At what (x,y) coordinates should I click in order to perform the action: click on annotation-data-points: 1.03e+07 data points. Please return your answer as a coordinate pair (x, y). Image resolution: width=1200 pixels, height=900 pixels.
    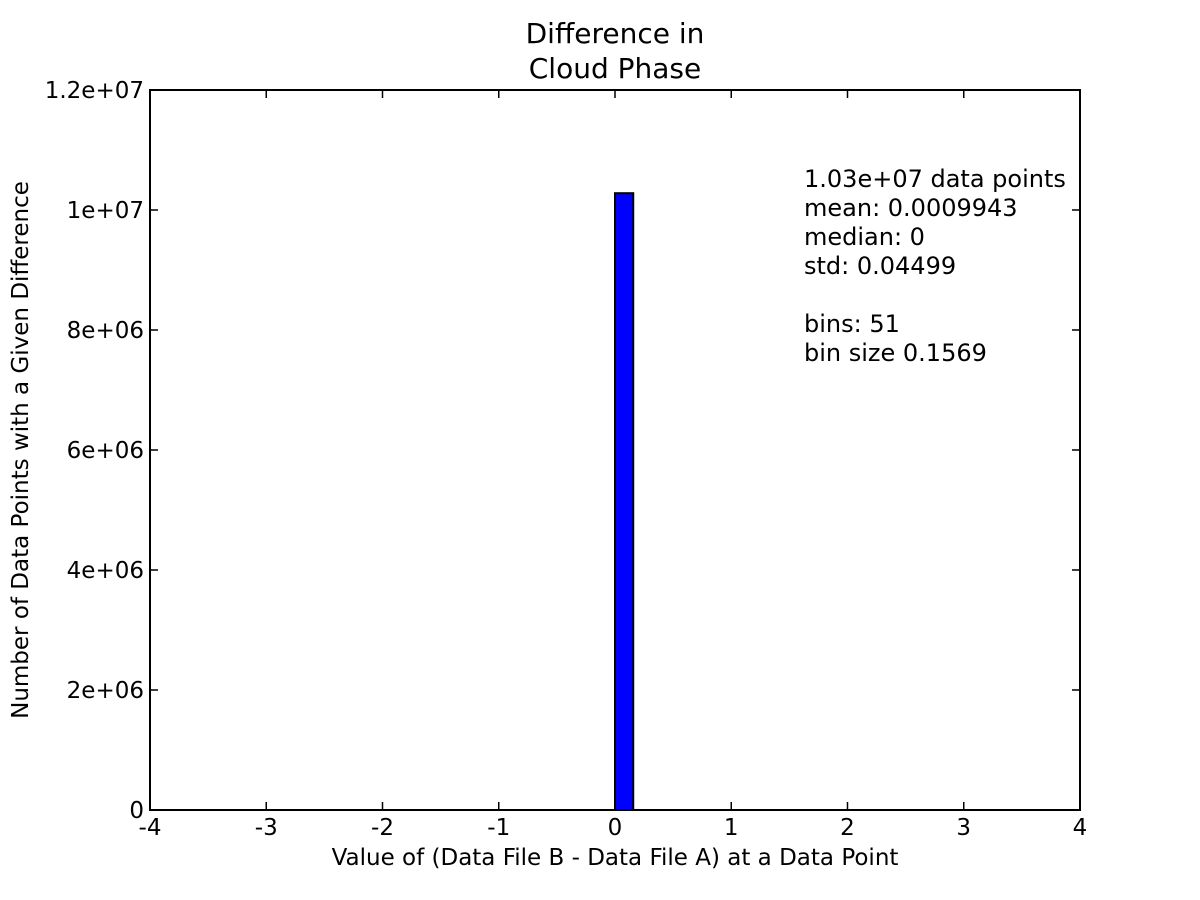
    Looking at the image, I should click on (935, 179).